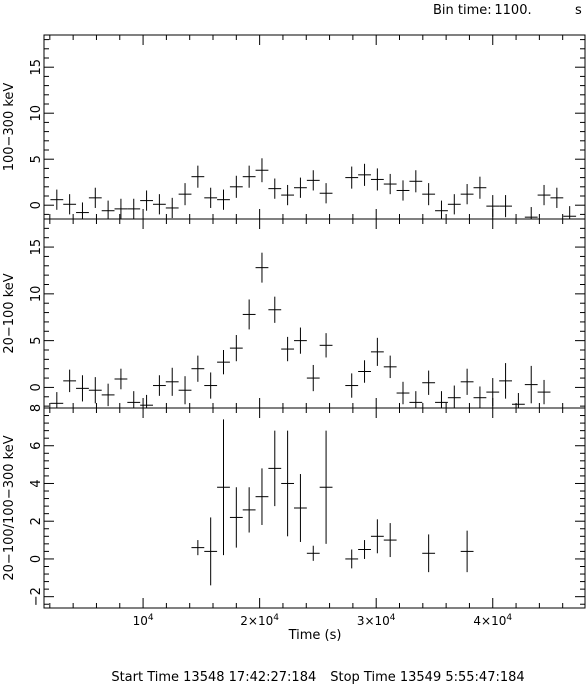  I want to click on x-tick-label: 2×104, so click(259, 620).